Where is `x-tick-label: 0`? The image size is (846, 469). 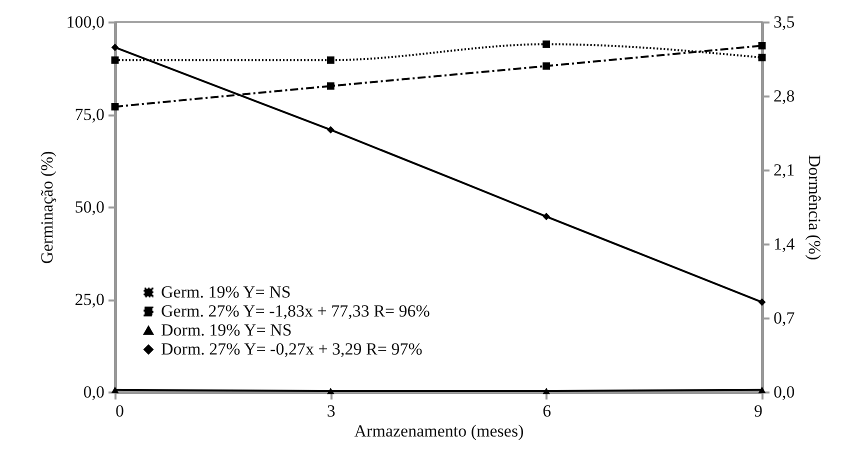
x-tick-label: 0 is located at coordinates (120, 411).